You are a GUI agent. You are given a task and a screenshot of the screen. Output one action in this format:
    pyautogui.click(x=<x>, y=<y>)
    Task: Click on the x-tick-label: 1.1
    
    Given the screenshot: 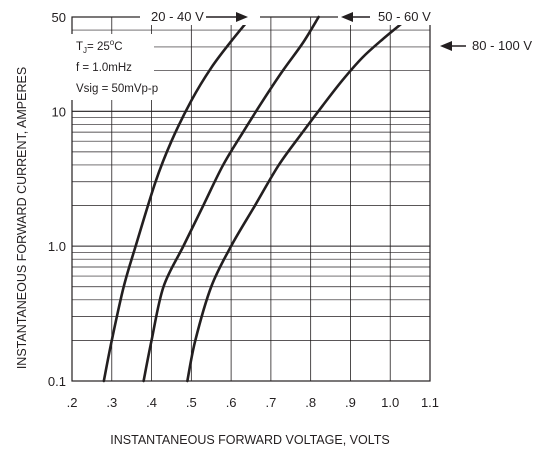 What is the action you would take?
    pyautogui.click(x=430, y=402)
    